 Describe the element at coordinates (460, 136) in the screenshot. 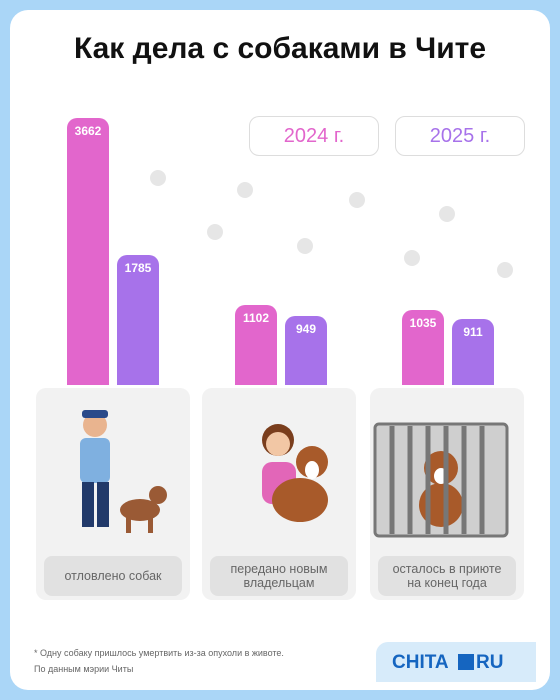

I see `legend-item: 2025 г.` at that location.